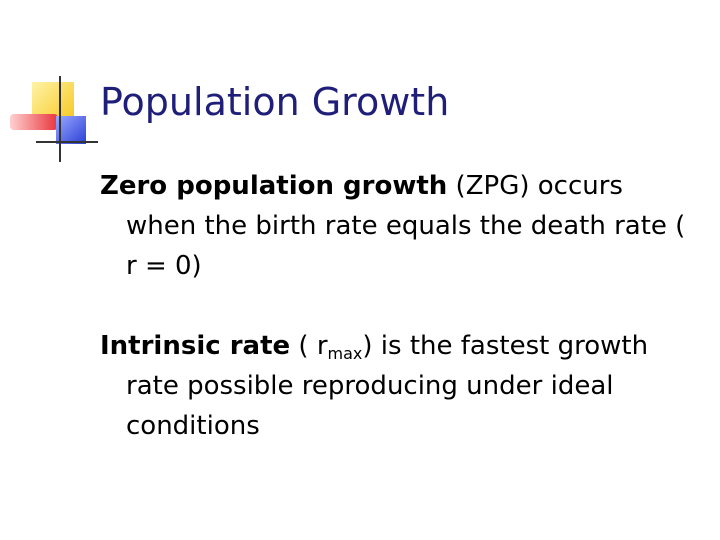 The width and height of the screenshot is (720, 540). I want to click on paragraph-intrinsic-text-before: ( r, so click(309, 346).